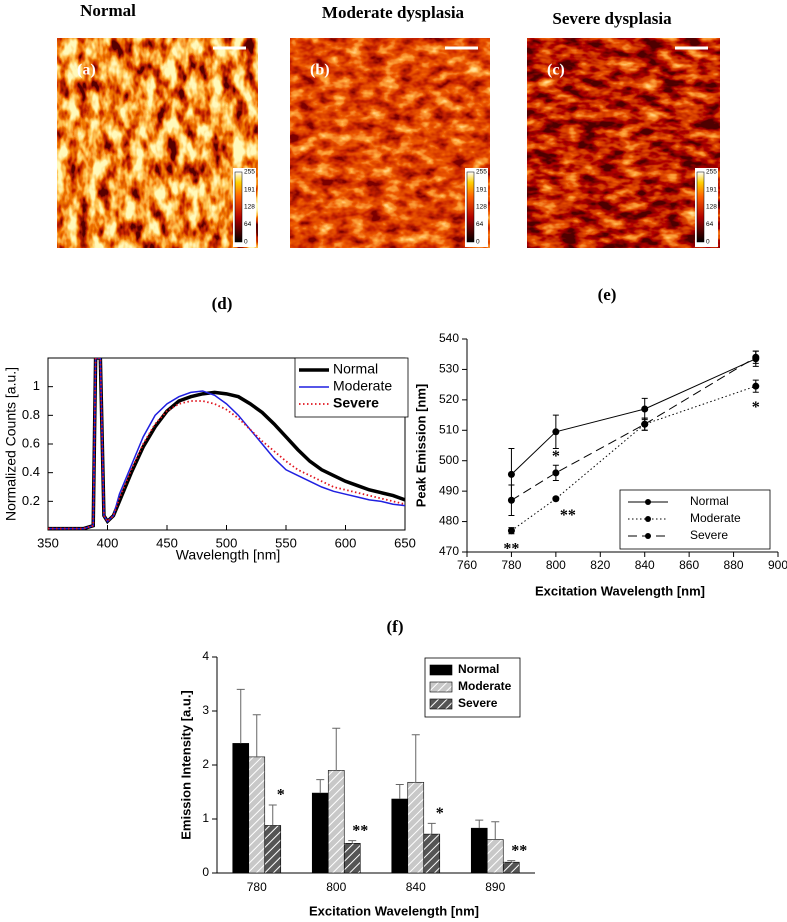  I want to click on y-tick-label: 1, so click(36, 385).